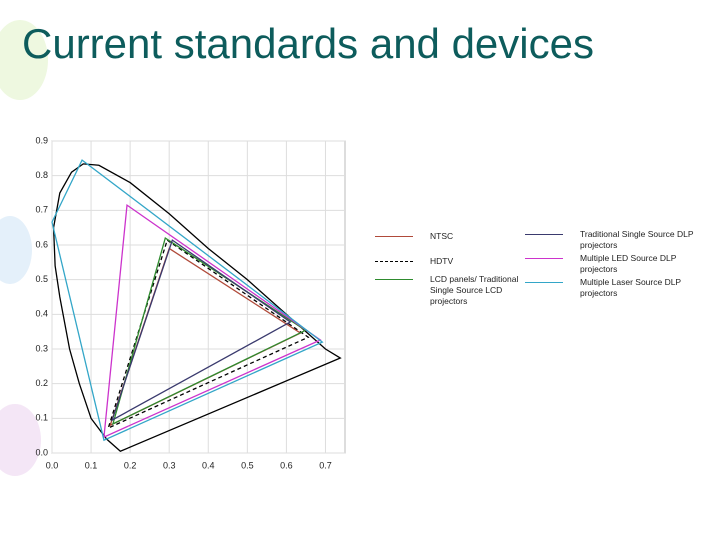 Image resolution: width=720 pixels, height=540 pixels. I want to click on y-tick-label: 0.3, so click(41, 348).